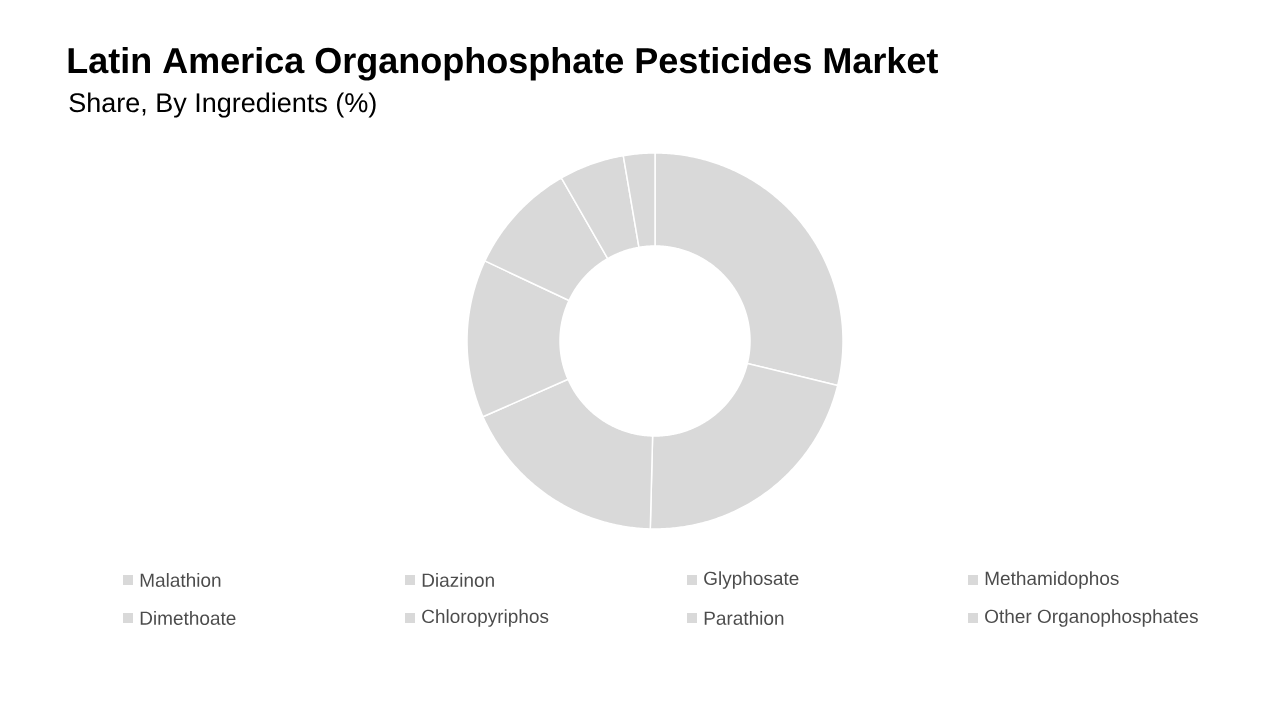 This screenshot has height=720, width=1280. What do you see at coordinates (1091, 618) in the screenshot?
I see `legend-label: Other Organophosphates` at bounding box center [1091, 618].